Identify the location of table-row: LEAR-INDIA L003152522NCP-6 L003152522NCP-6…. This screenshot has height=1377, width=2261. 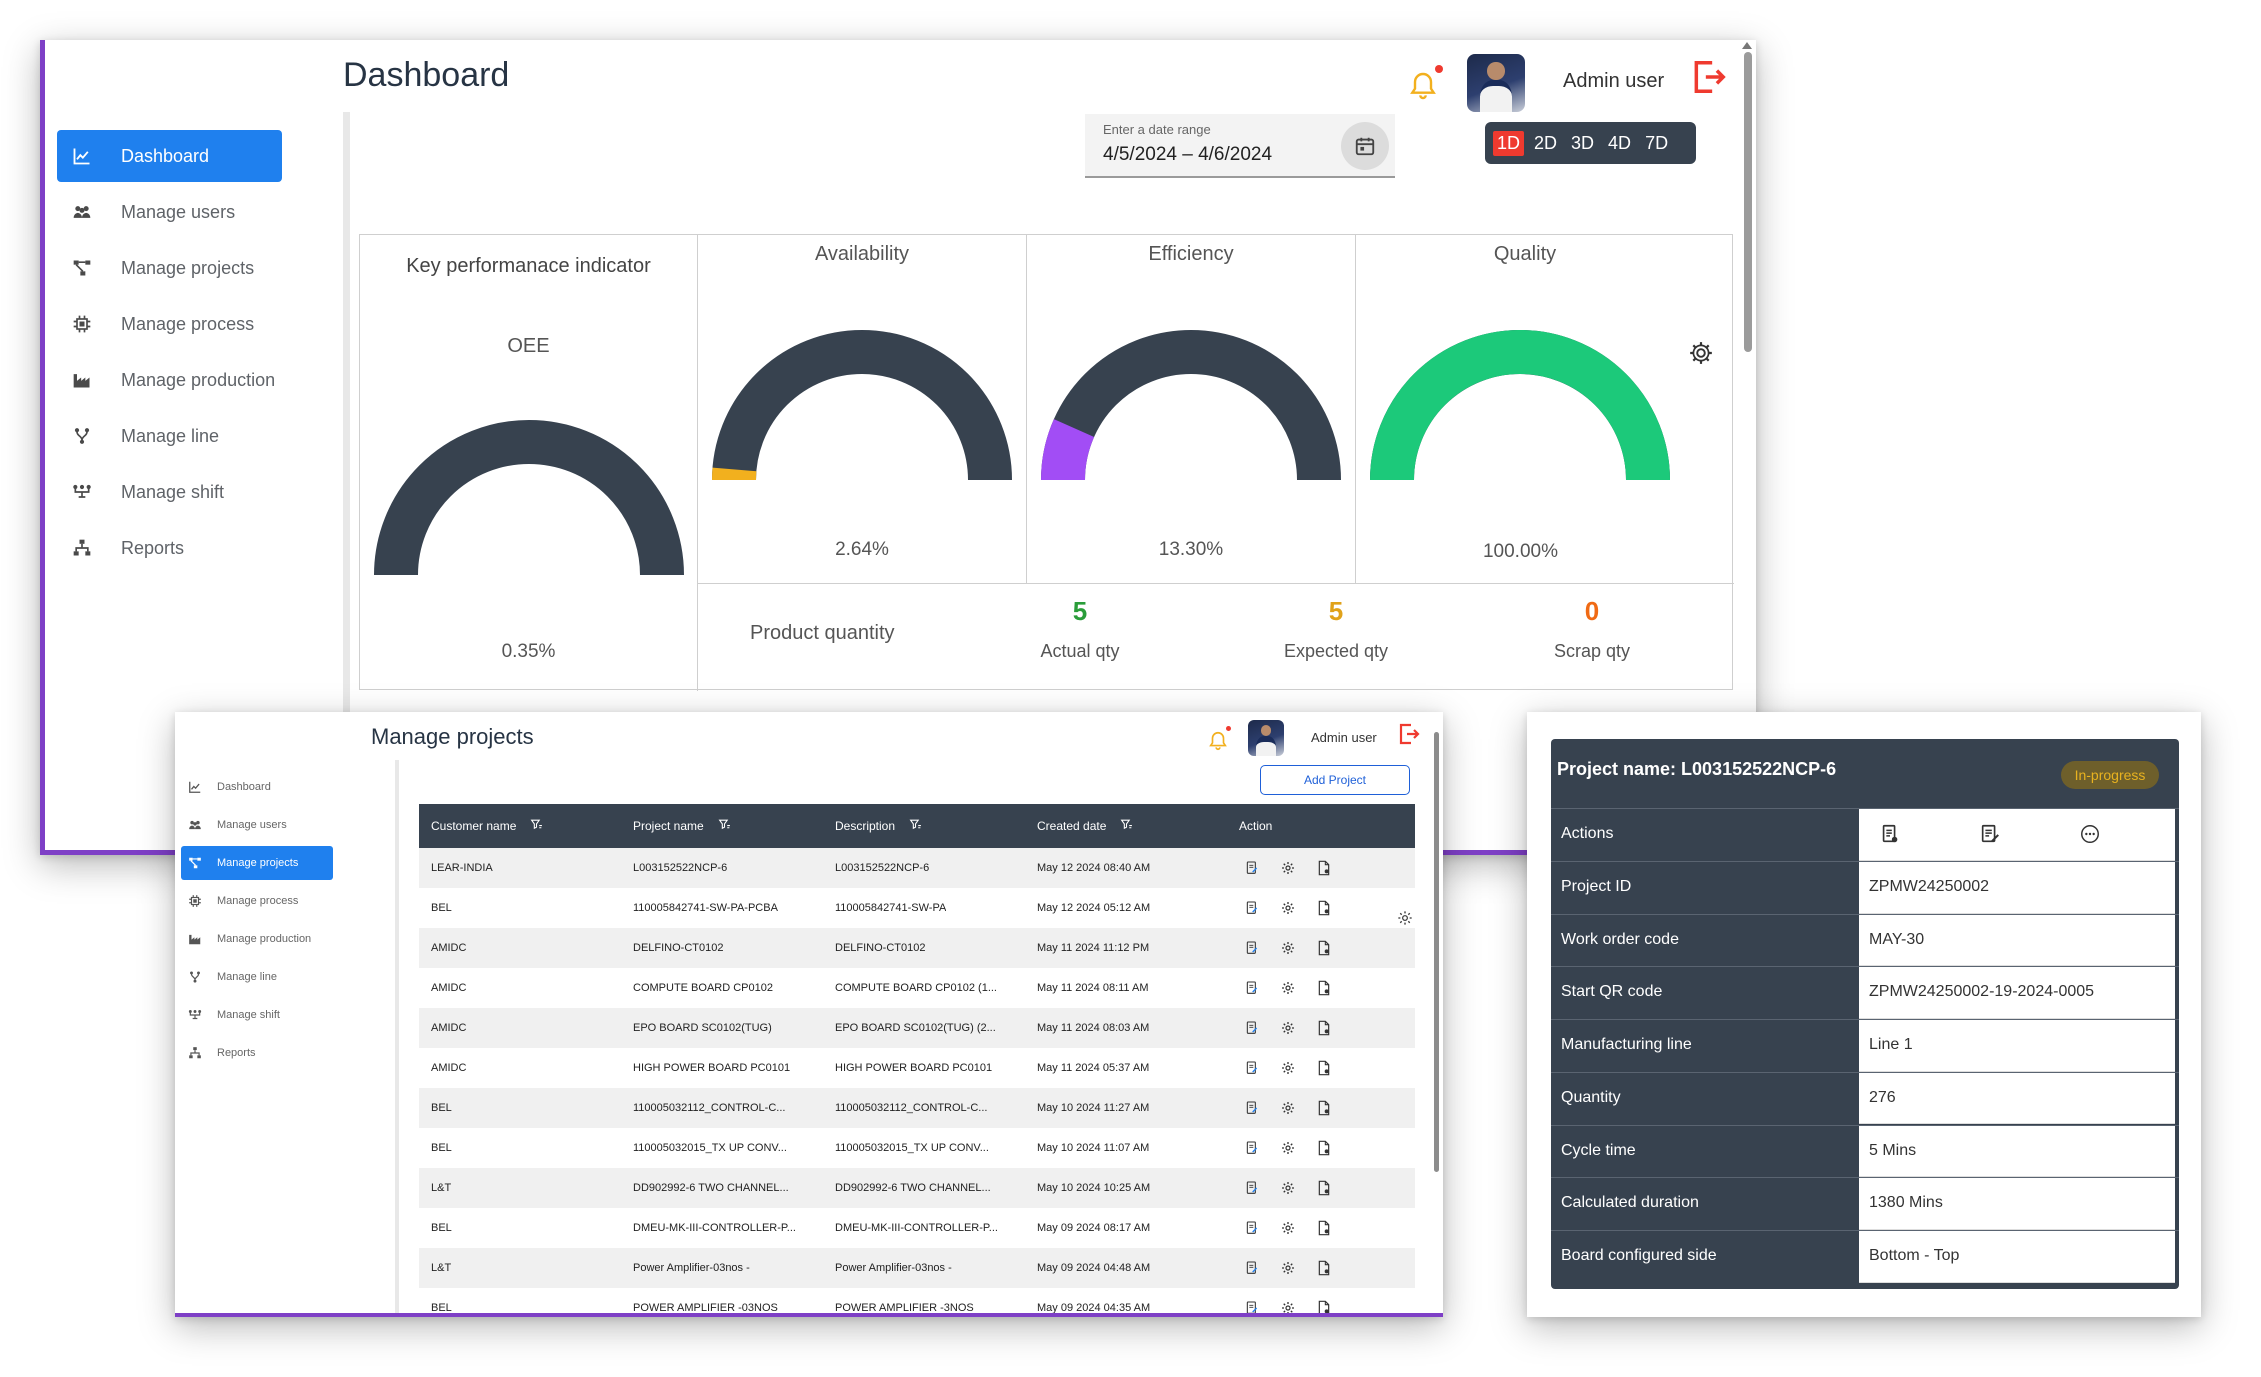
(917, 868).